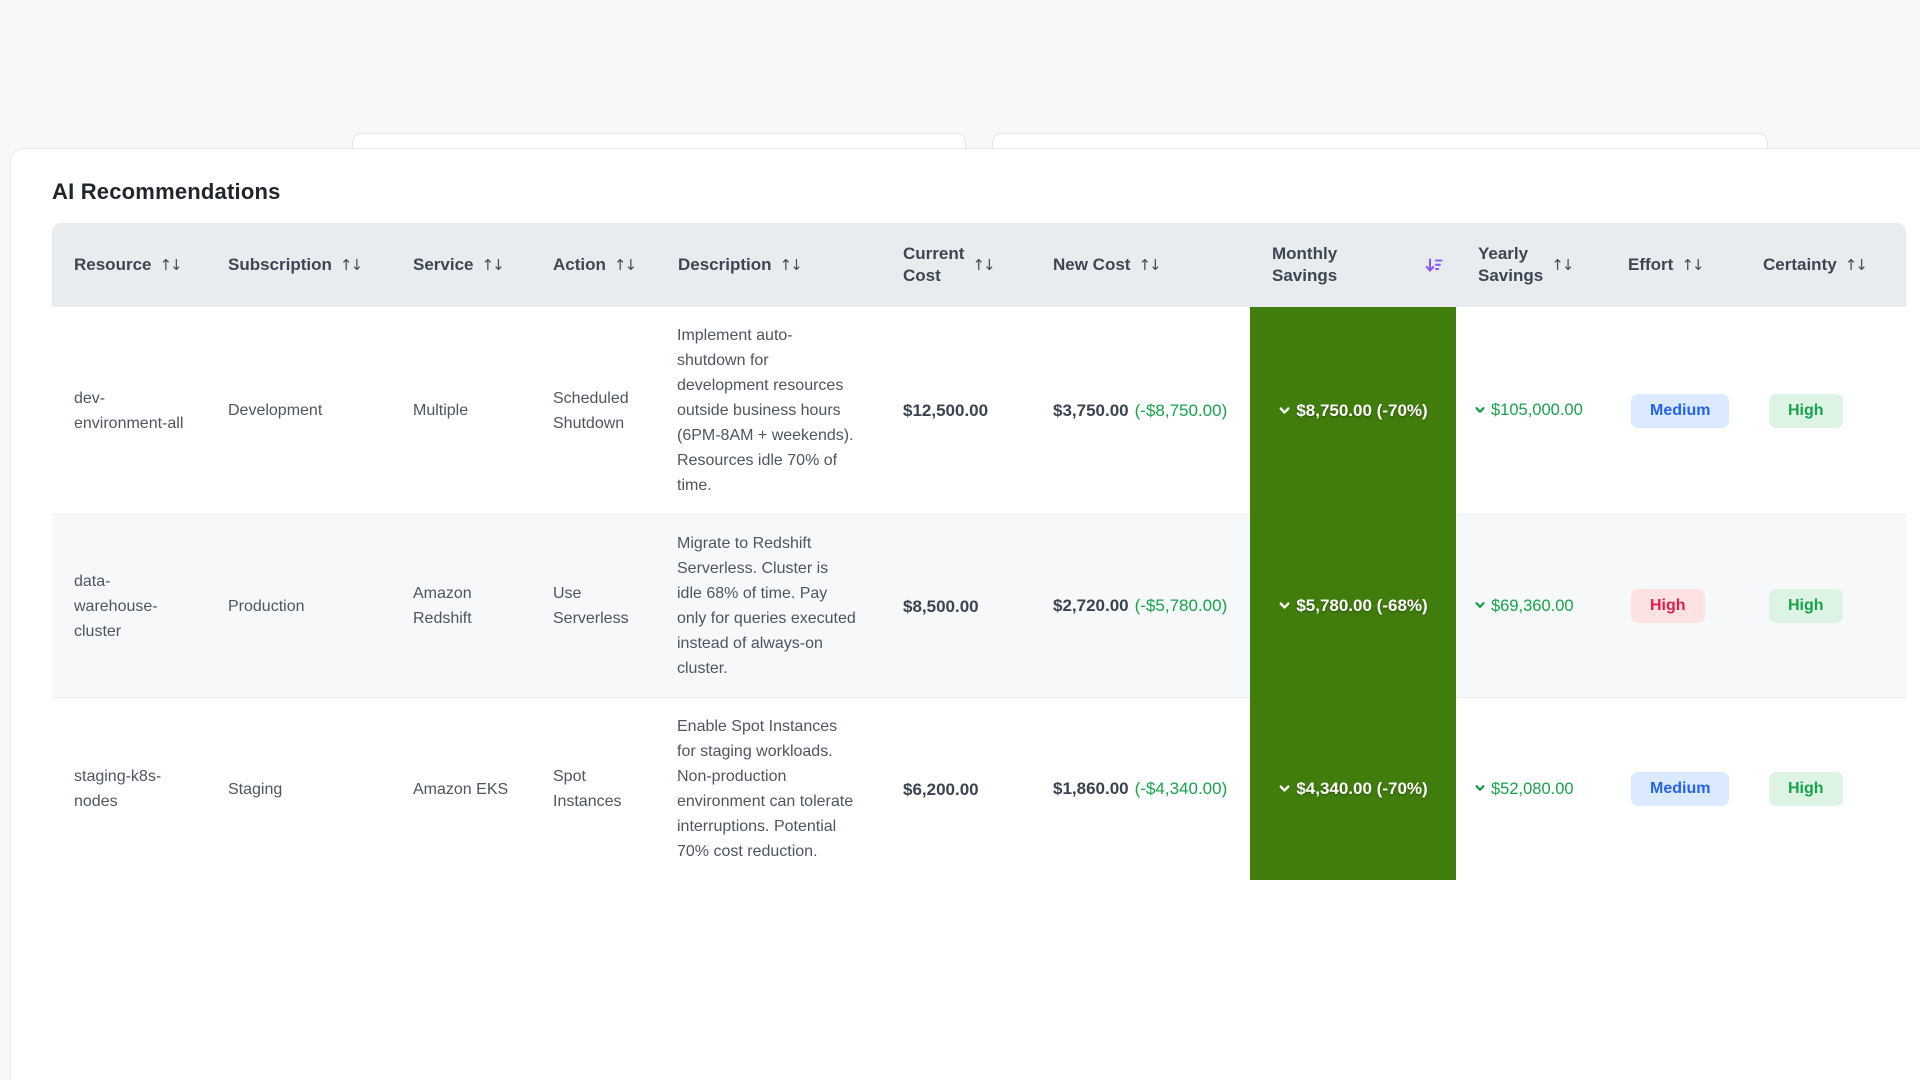  I want to click on cell-yearly-savings: $69,360.00, so click(1531, 605).